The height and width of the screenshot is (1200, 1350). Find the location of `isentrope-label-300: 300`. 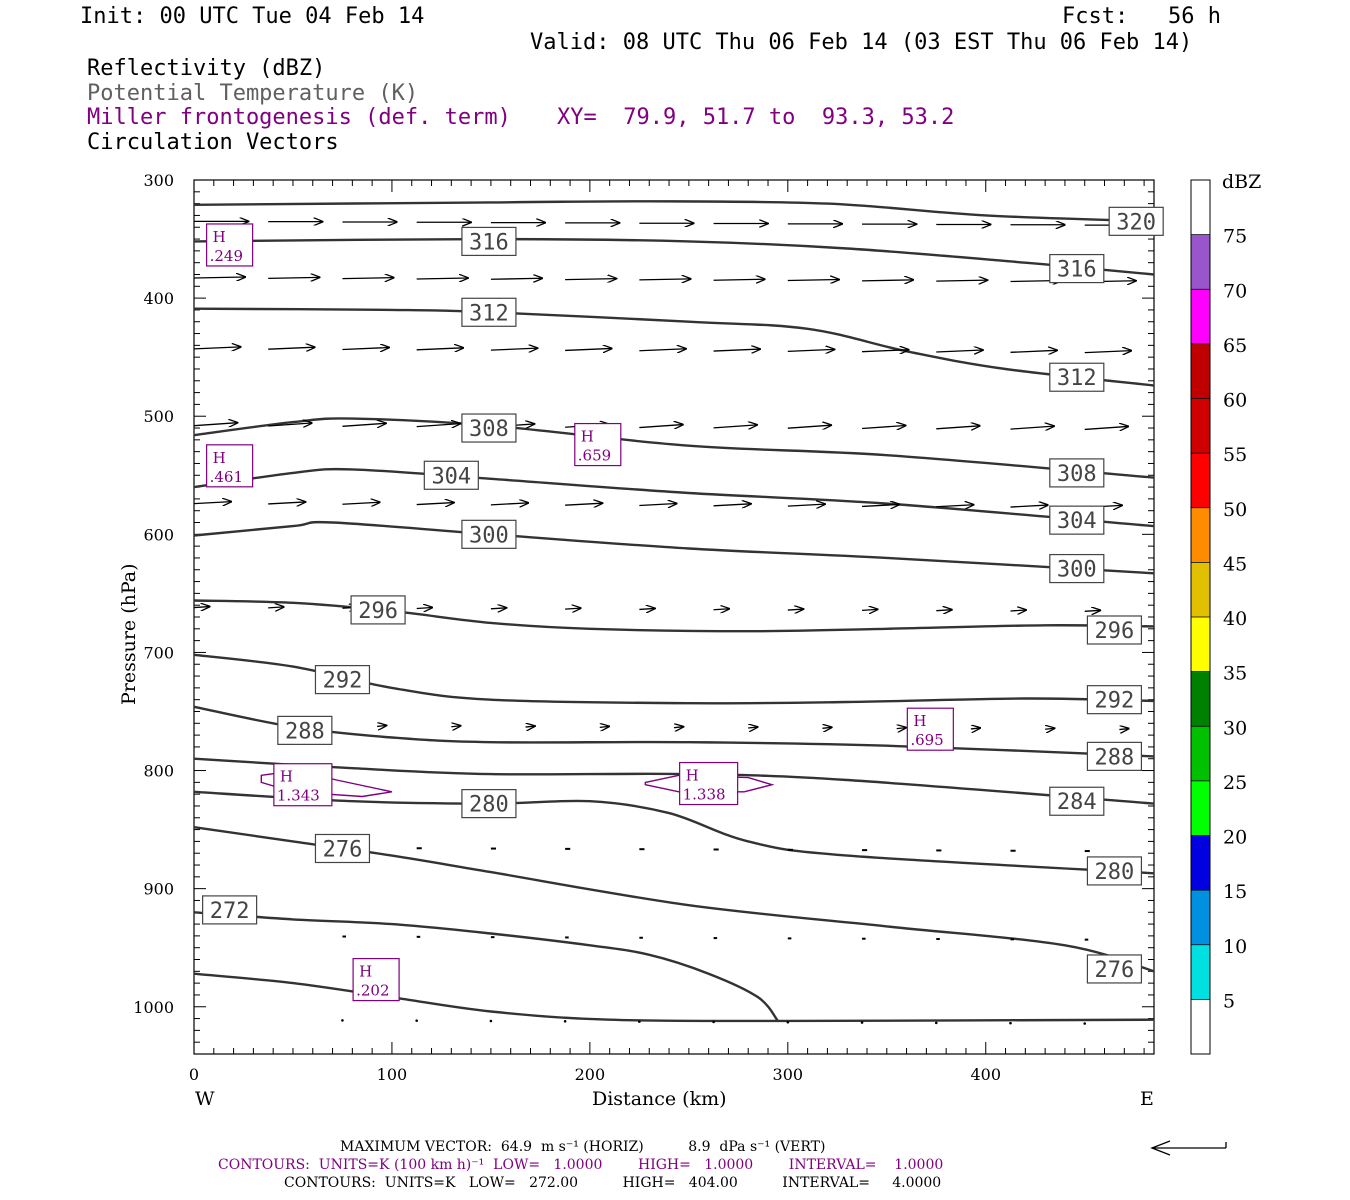

isentrope-label-300: 300 is located at coordinates (1077, 568).